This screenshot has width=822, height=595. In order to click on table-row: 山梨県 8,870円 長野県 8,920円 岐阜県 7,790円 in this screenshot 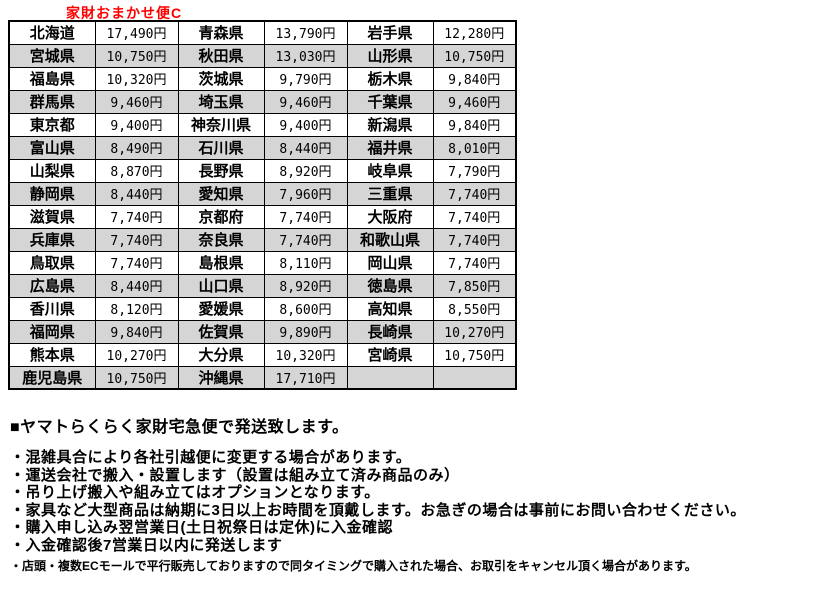, I will do `click(262, 170)`.